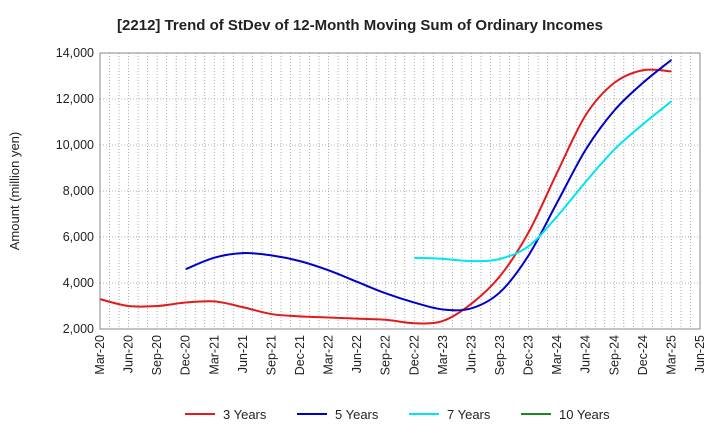 This screenshot has width=720, height=440. What do you see at coordinates (78, 237) in the screenshot?
I see `y-tick-label: 6,000` at bounding box center [78, 237].